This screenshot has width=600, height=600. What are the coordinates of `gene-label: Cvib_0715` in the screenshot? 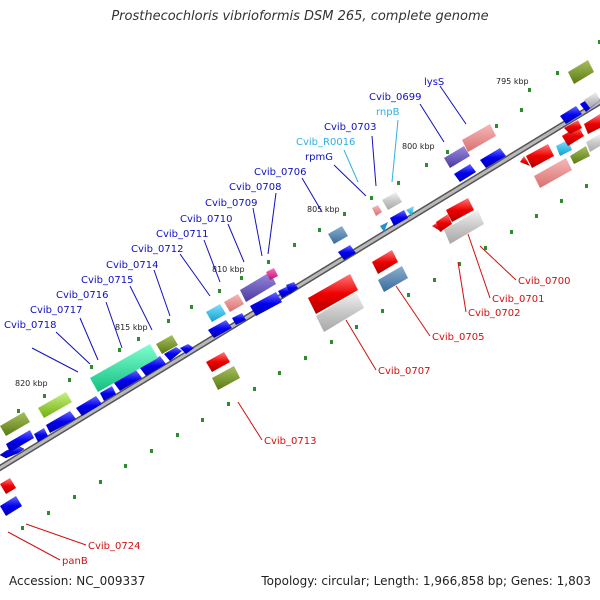 It's located at (107, 280).